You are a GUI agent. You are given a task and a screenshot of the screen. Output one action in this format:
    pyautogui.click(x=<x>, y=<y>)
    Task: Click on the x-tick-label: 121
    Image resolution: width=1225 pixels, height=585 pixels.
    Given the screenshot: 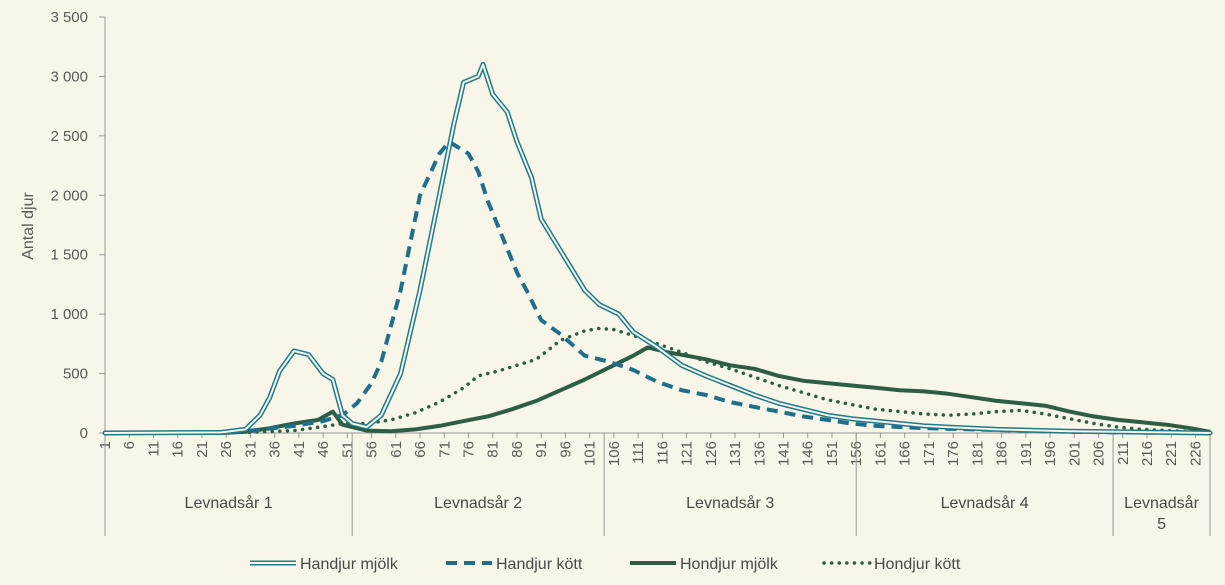 What is the action you would take?
    pyautogui.click(x=687, y=453)
    